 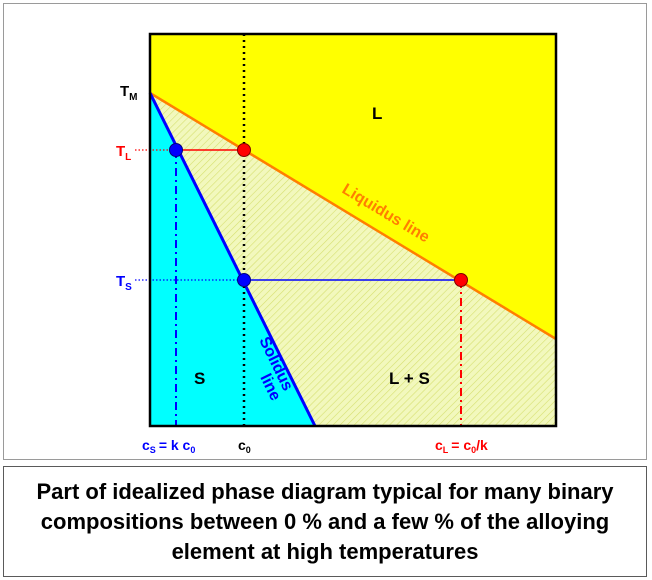 What do you see at coordinates (176, 150) in the screenshot?
I see `tl-solidus-marker` at bounding box center [176, 150].